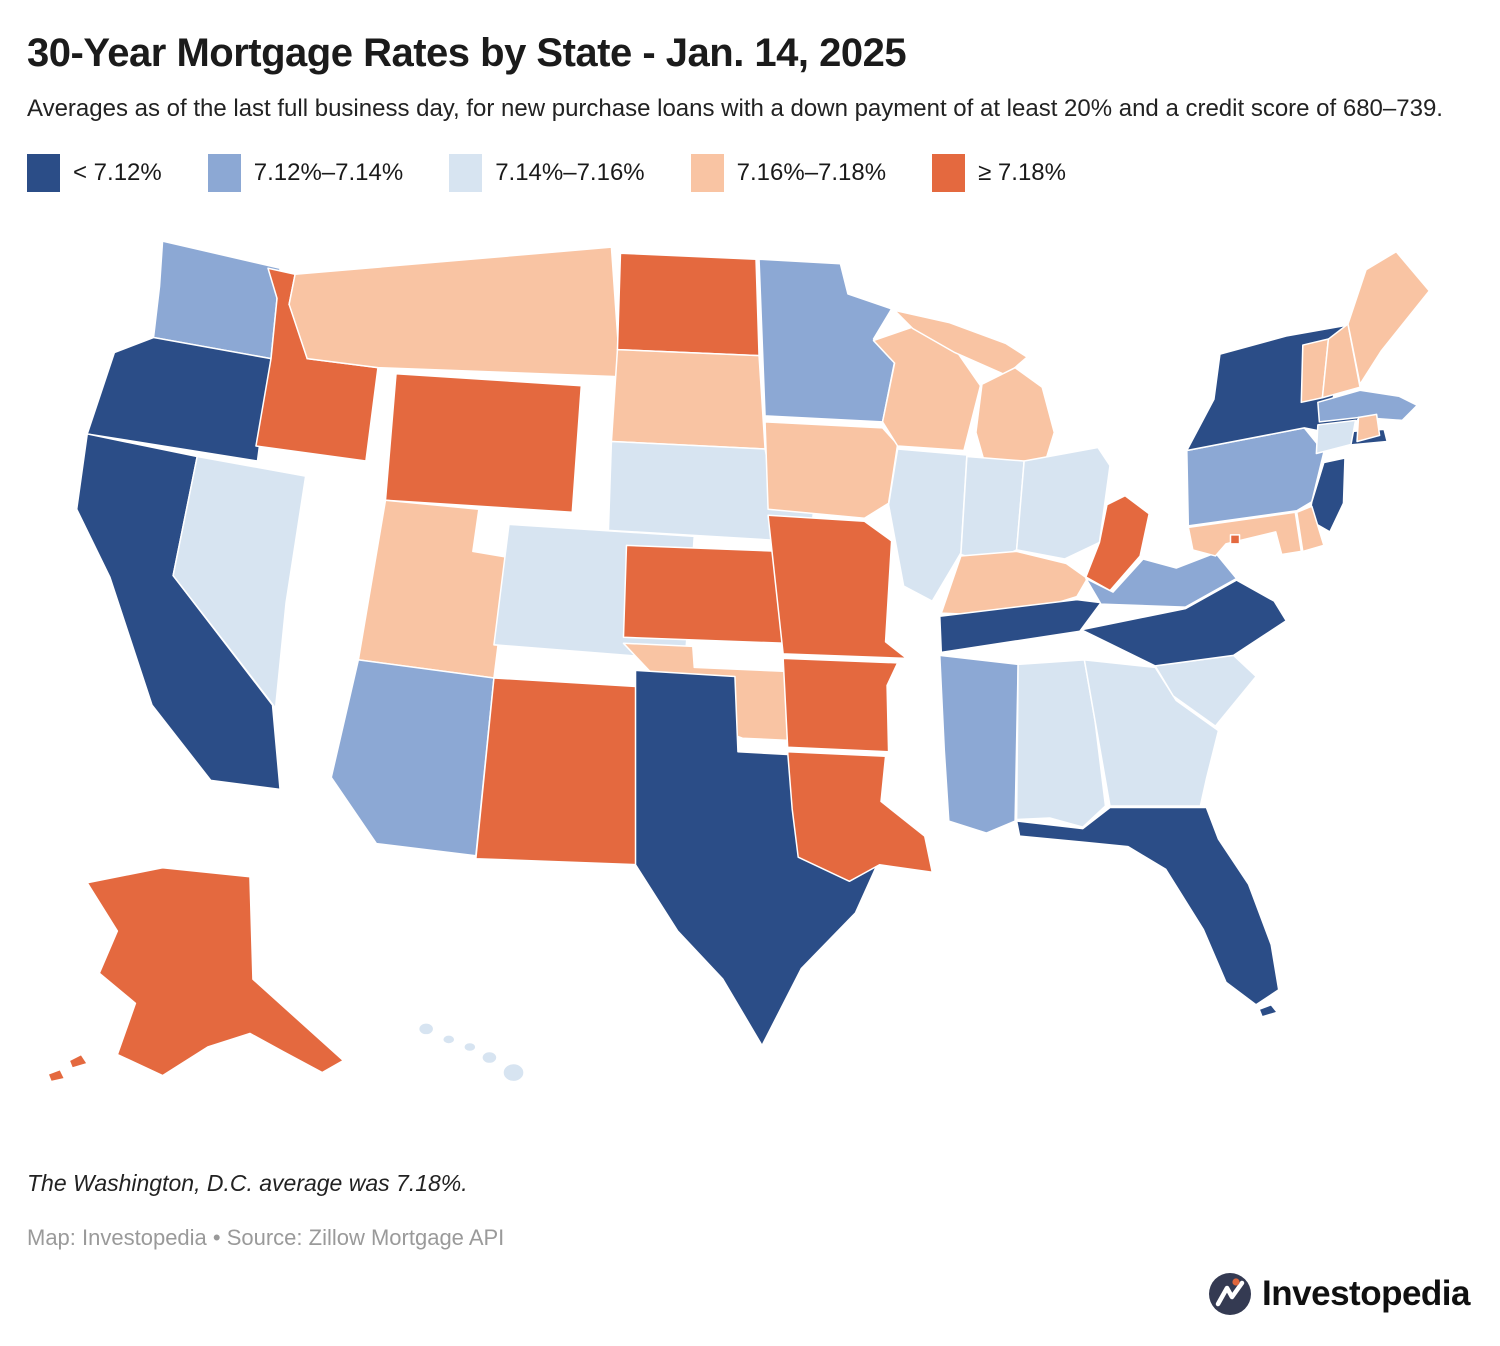 Image resolution: width=1500 pixels, height=1346 pixels. I want to click on investopedia-logo-text: Investopedia, so click(1366, 1293).